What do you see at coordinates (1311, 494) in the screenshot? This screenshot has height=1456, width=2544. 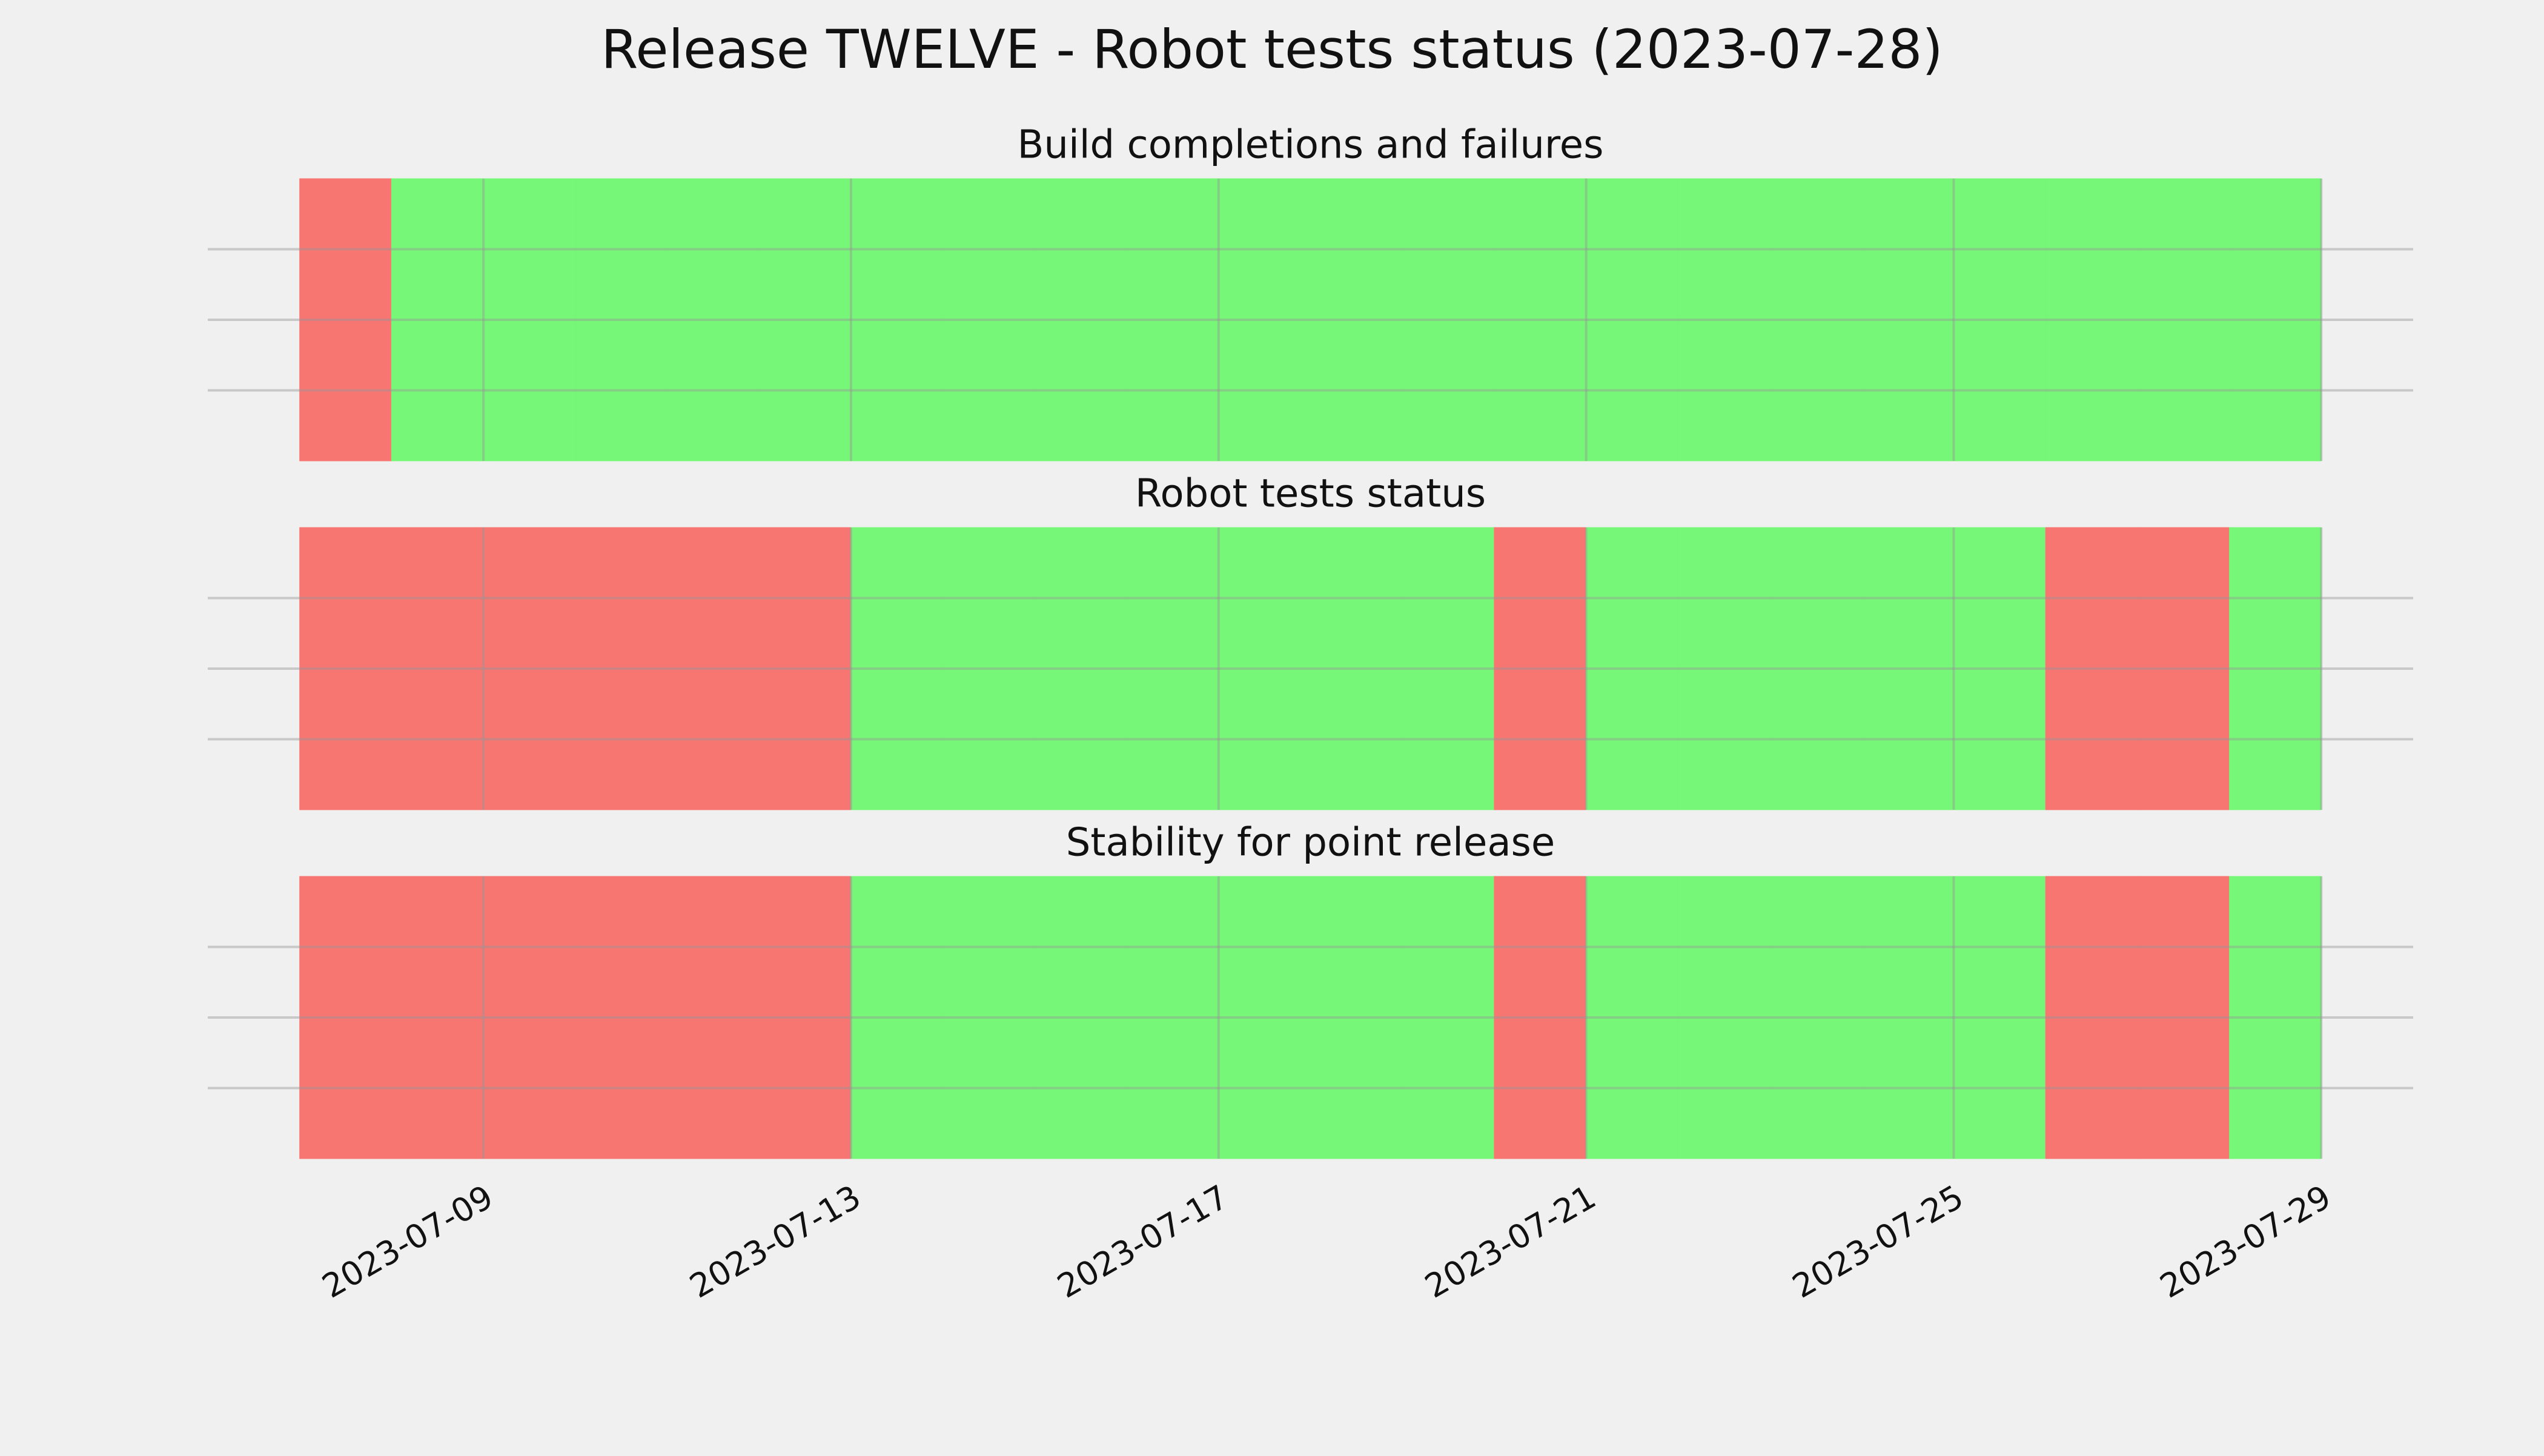 I see `panel-title: Robot tests status` at bounding box center [1311, 494].